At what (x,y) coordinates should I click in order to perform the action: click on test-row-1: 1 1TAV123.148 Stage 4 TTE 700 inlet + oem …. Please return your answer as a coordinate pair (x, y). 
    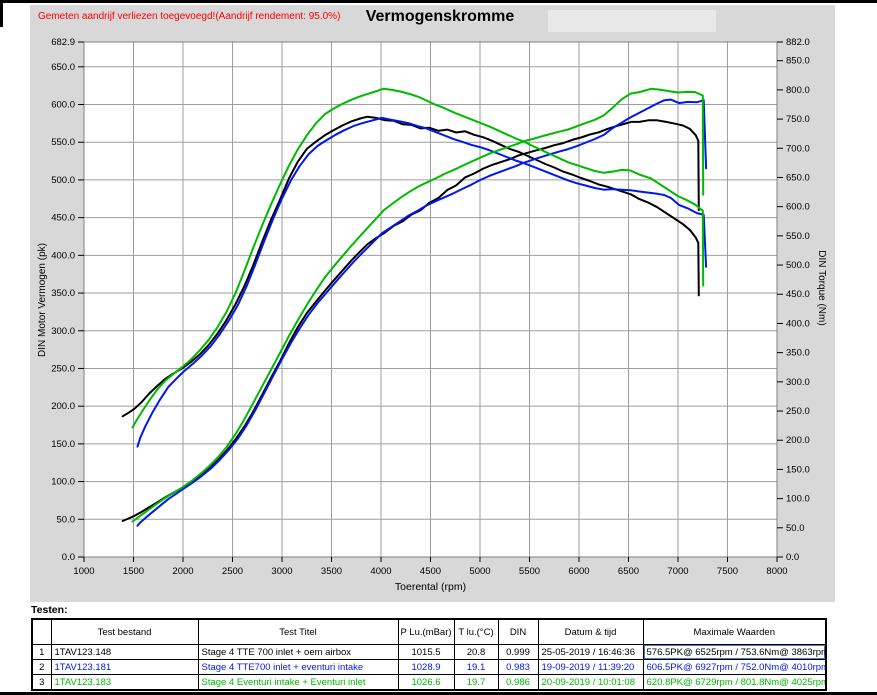
    Looking at the image, I should click on (429, 652).